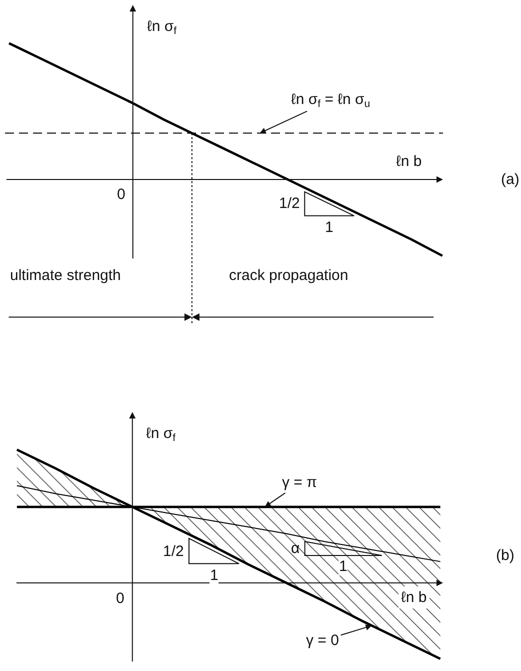  I want to click on ref-line-label: ℓn σ$_{f}$ = ℓn σ$_{u}$, so click(330, 100).